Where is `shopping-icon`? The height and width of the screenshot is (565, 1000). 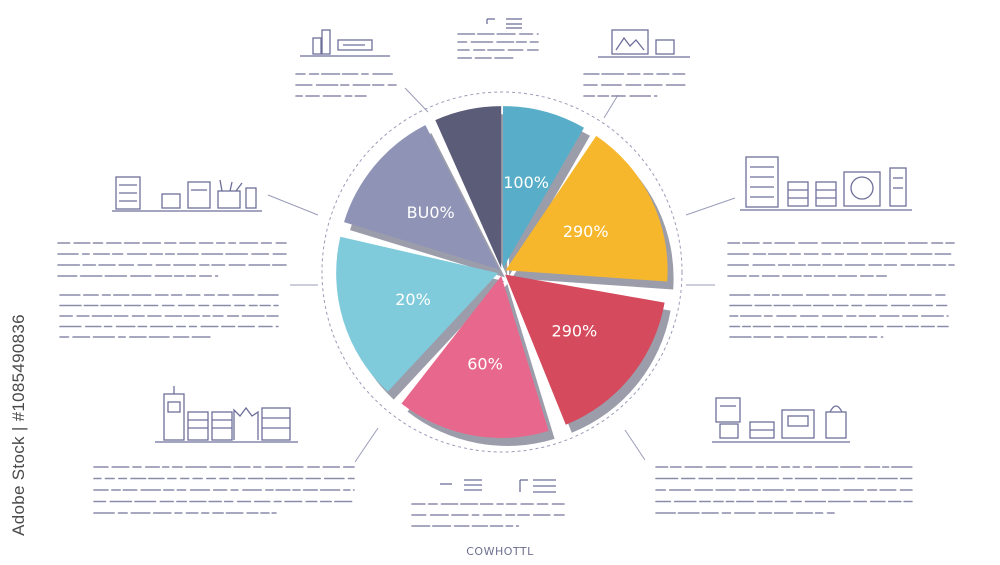 shopping-icon is located at coordinates (781, 420).